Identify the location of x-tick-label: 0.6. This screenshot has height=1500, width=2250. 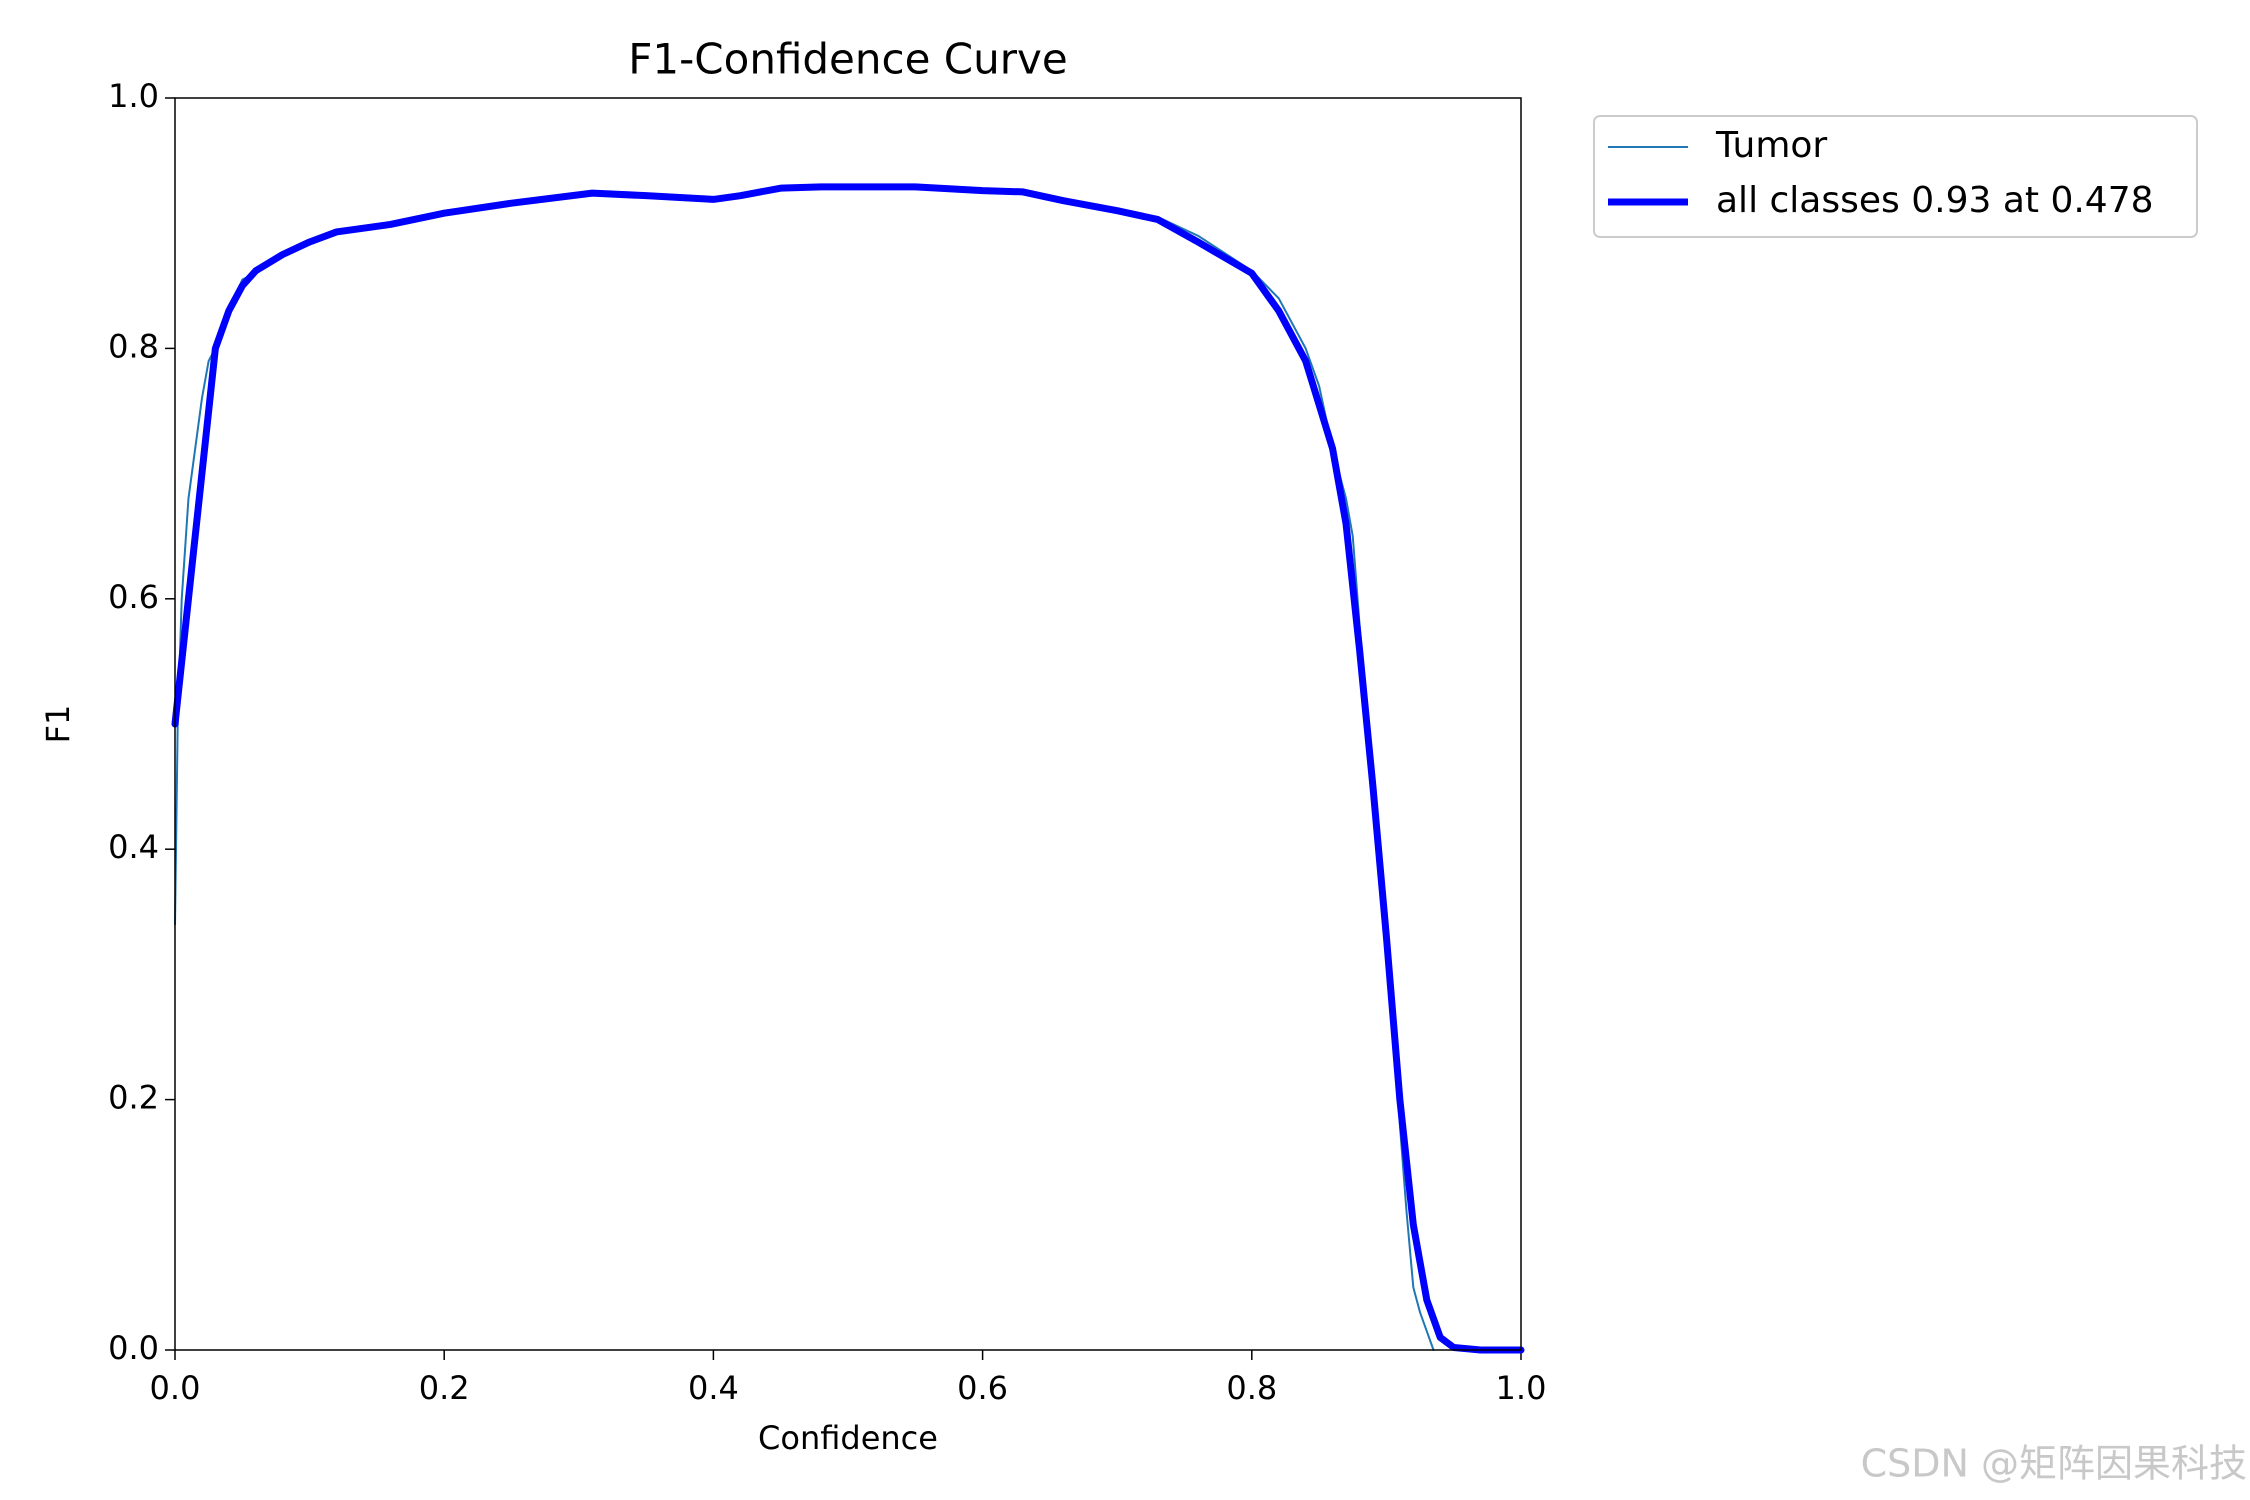
(982, 1388).